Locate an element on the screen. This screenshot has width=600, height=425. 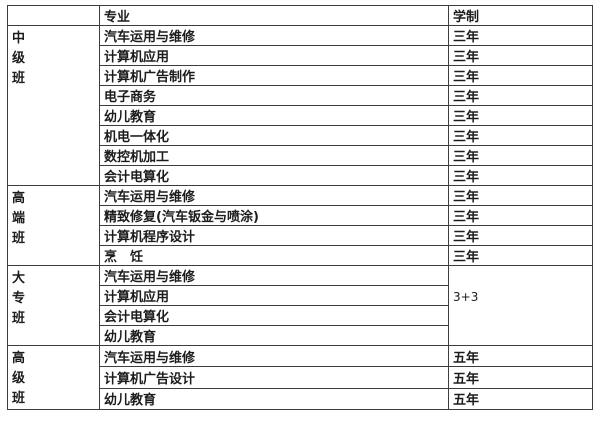
table-row: 精致修复(汽车钣金与喷涂) 三年 is located at coordinates (300, 215).